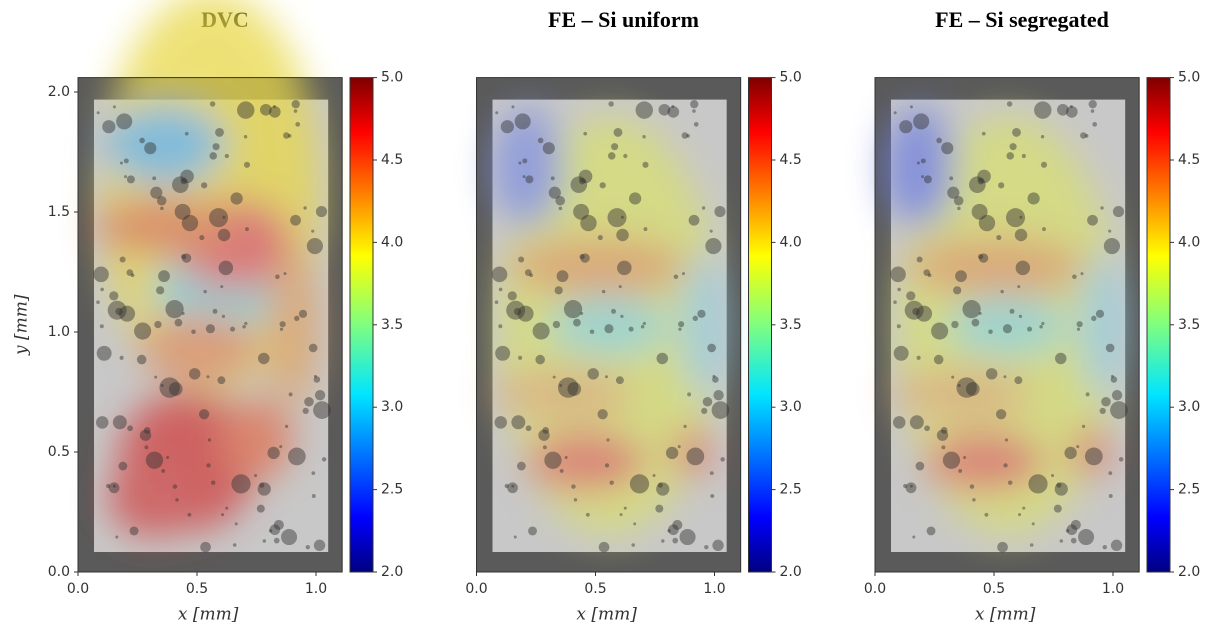  I want to click on colorbar-tick-label: 2.5, so click(392, 490).